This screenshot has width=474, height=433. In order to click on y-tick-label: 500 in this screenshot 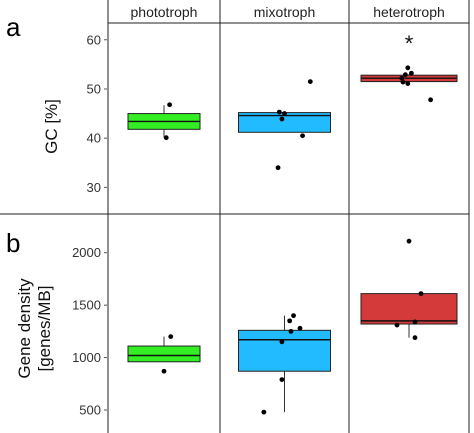, I will do `click(90, 410)`.